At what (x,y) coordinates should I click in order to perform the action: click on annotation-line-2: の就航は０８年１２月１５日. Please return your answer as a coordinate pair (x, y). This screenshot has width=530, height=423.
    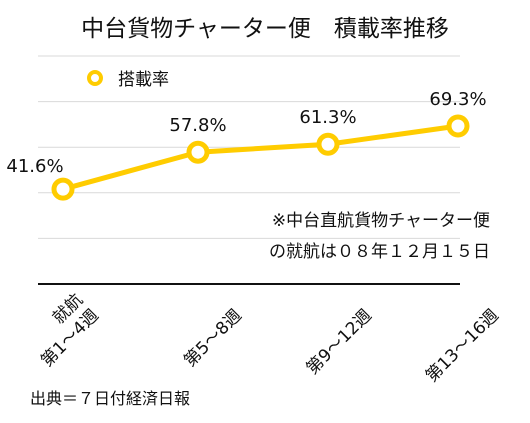
    Looking at the image, I should click on (379, 252).